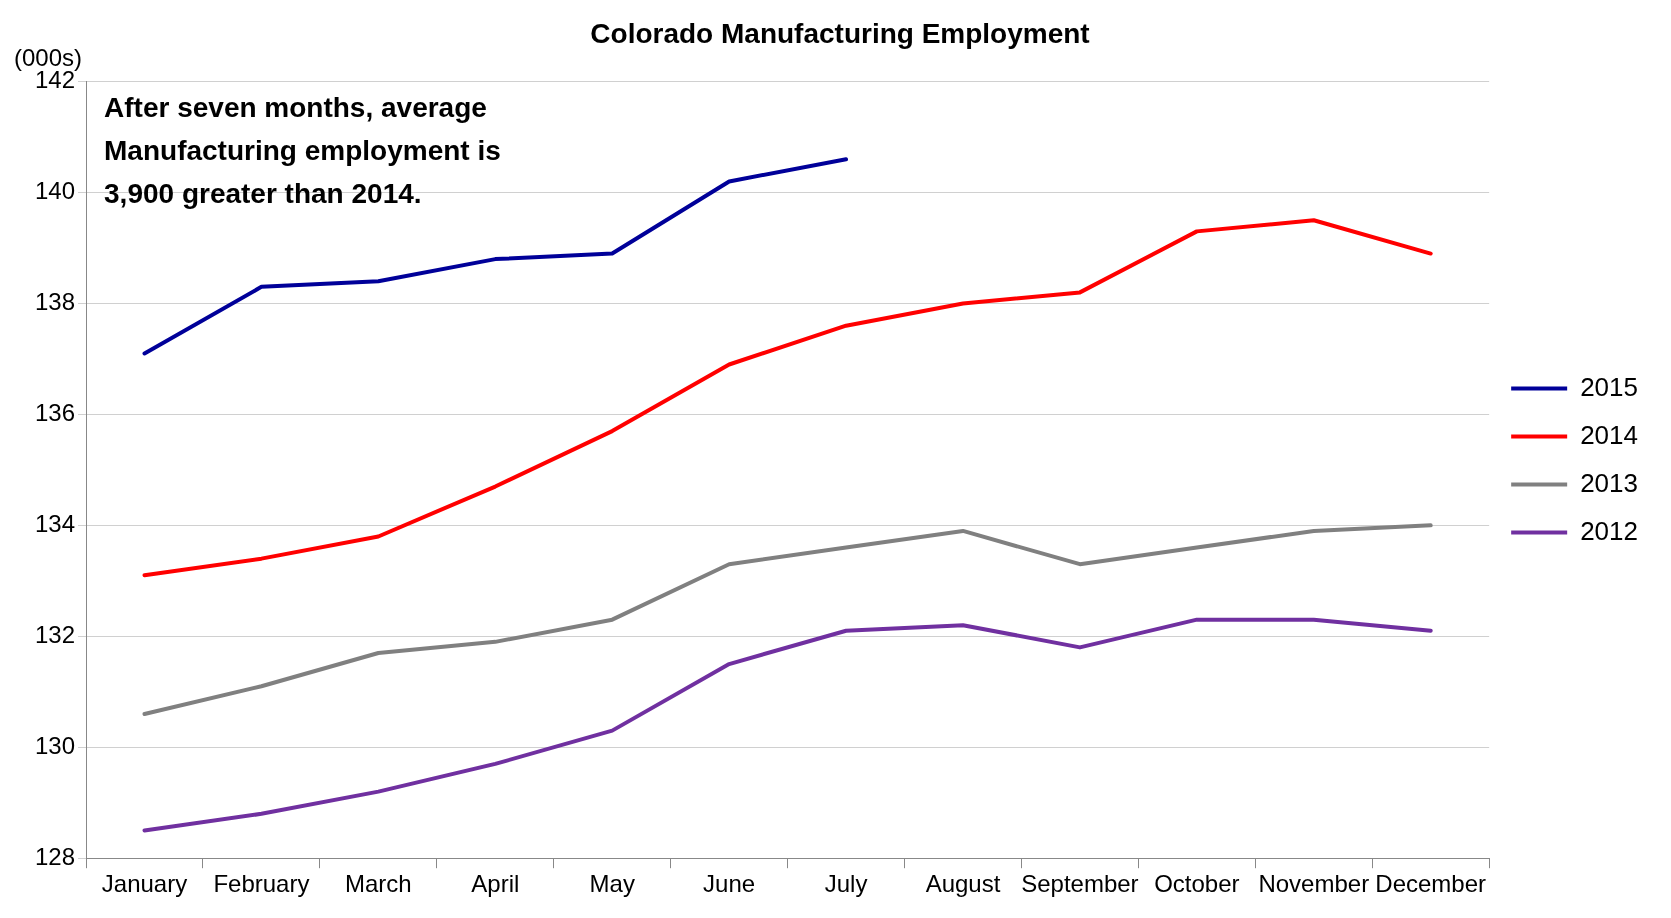  What do you see at coordinates (55, 856) in the screenshot?
I see `y-tick-label: 128` at bounding box center [55, 856].